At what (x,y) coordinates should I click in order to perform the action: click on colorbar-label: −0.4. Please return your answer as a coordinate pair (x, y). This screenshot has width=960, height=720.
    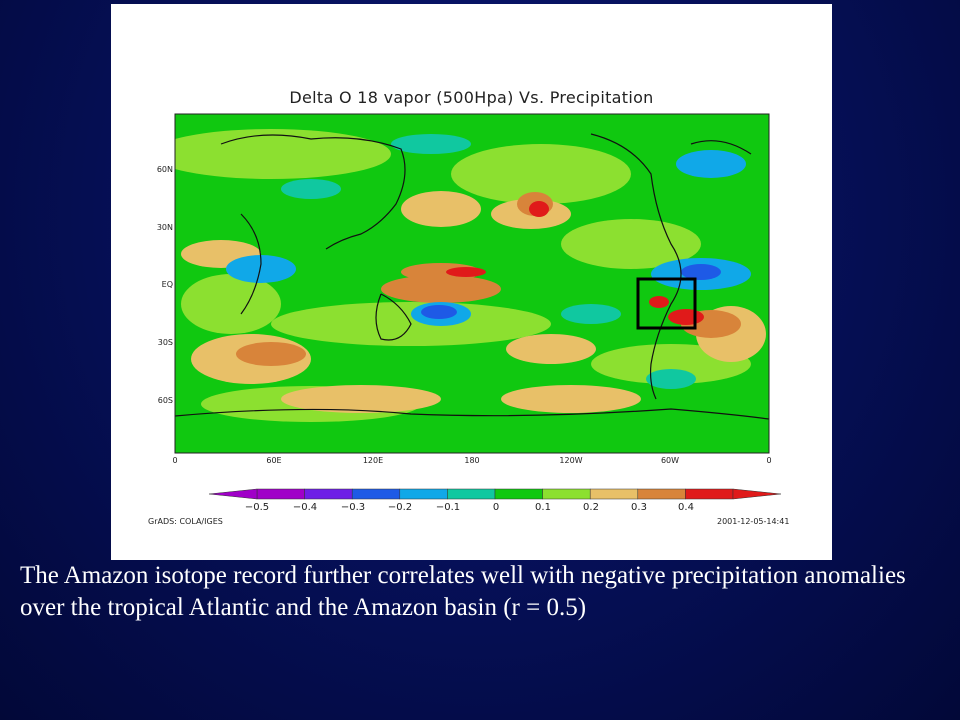
    Looking at the image, I should click on (305, 507).